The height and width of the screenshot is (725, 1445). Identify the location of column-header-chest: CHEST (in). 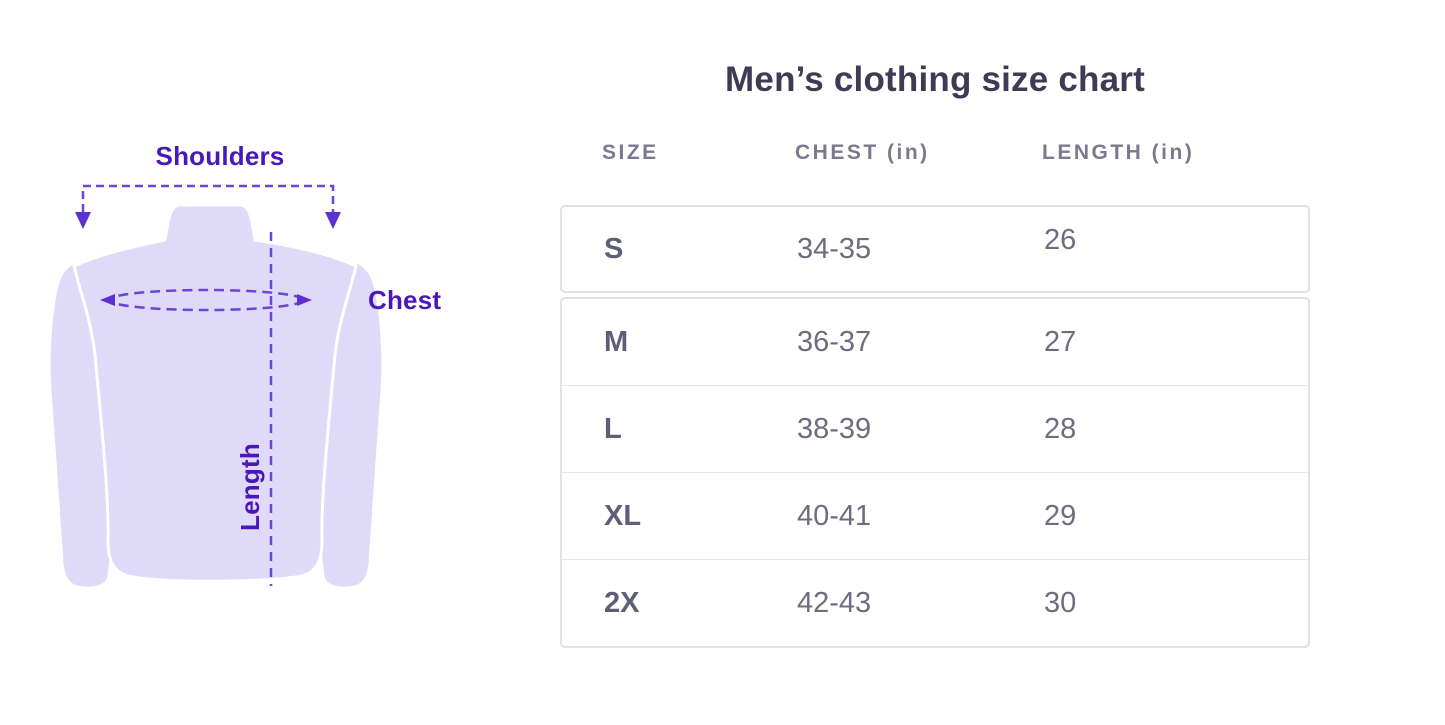
(862, 152).